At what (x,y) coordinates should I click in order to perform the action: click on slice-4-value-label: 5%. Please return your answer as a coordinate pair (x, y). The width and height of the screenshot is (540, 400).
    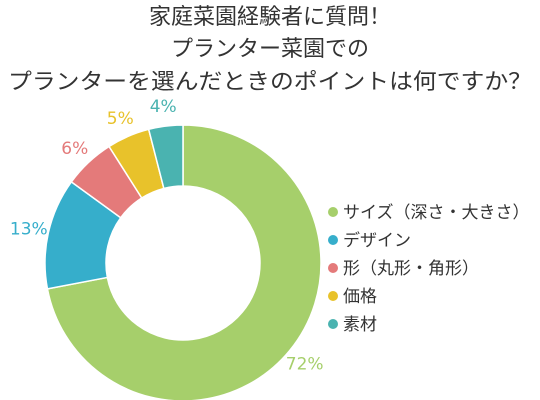
    Looking at the image, I should click on (120, 119).